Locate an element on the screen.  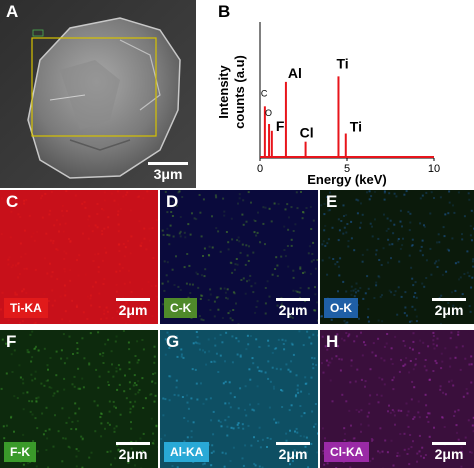
scale-bar-a: 3μm is located at coordinates (168, 172).